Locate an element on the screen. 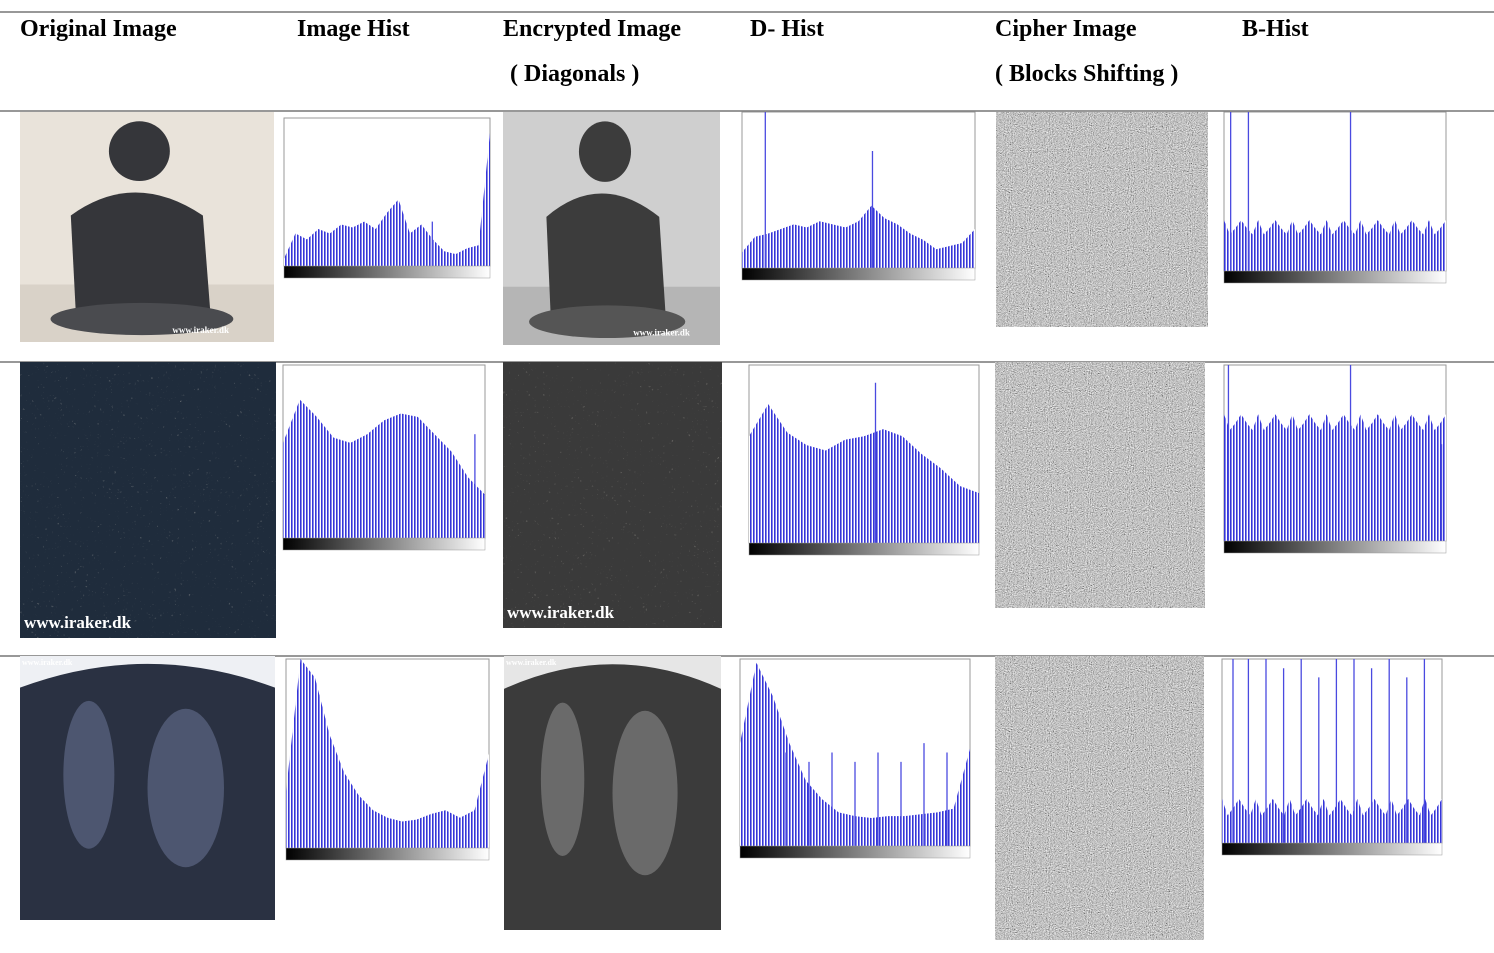  column-header: D- Hist is located at coordinates (787, 29).